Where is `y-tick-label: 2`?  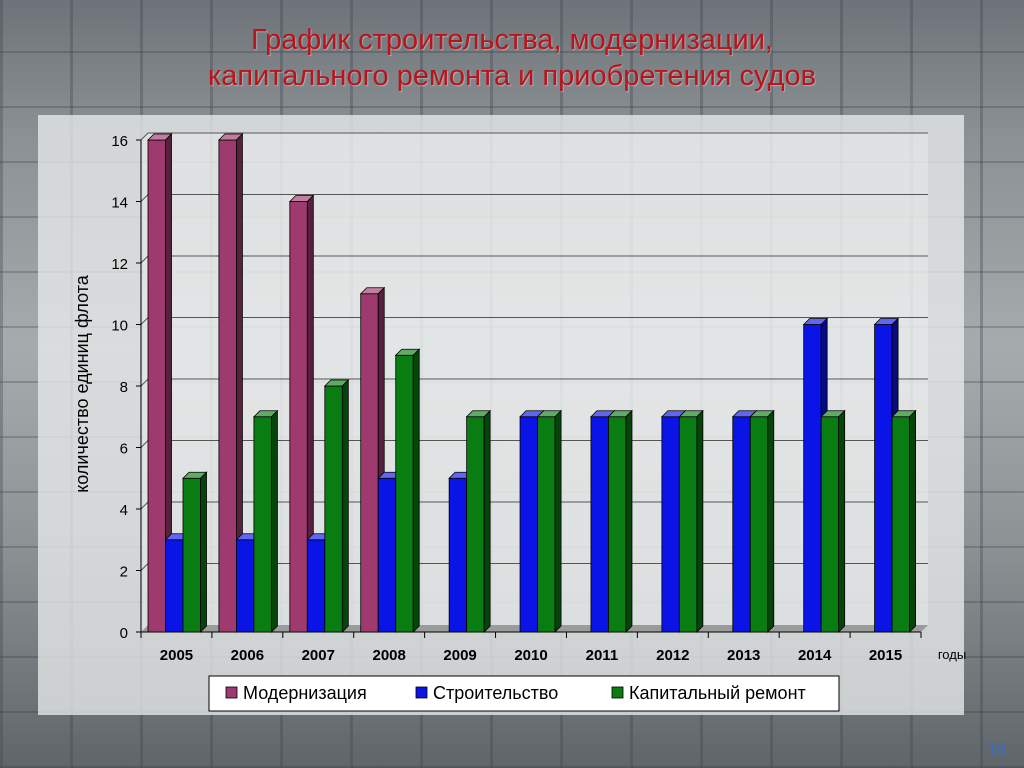
y-tick-label: 2 is located at coordinates (124, 572).